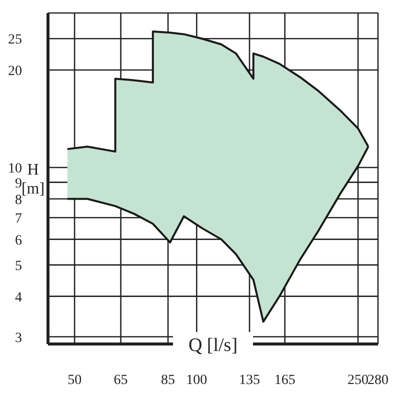 Image resolution: width=400 pixels, height=397 pixels. What do you see at coordinates (285, 380) in the screenshot?
I see `x-tick-label: 165` at bounding box center [285, 380].